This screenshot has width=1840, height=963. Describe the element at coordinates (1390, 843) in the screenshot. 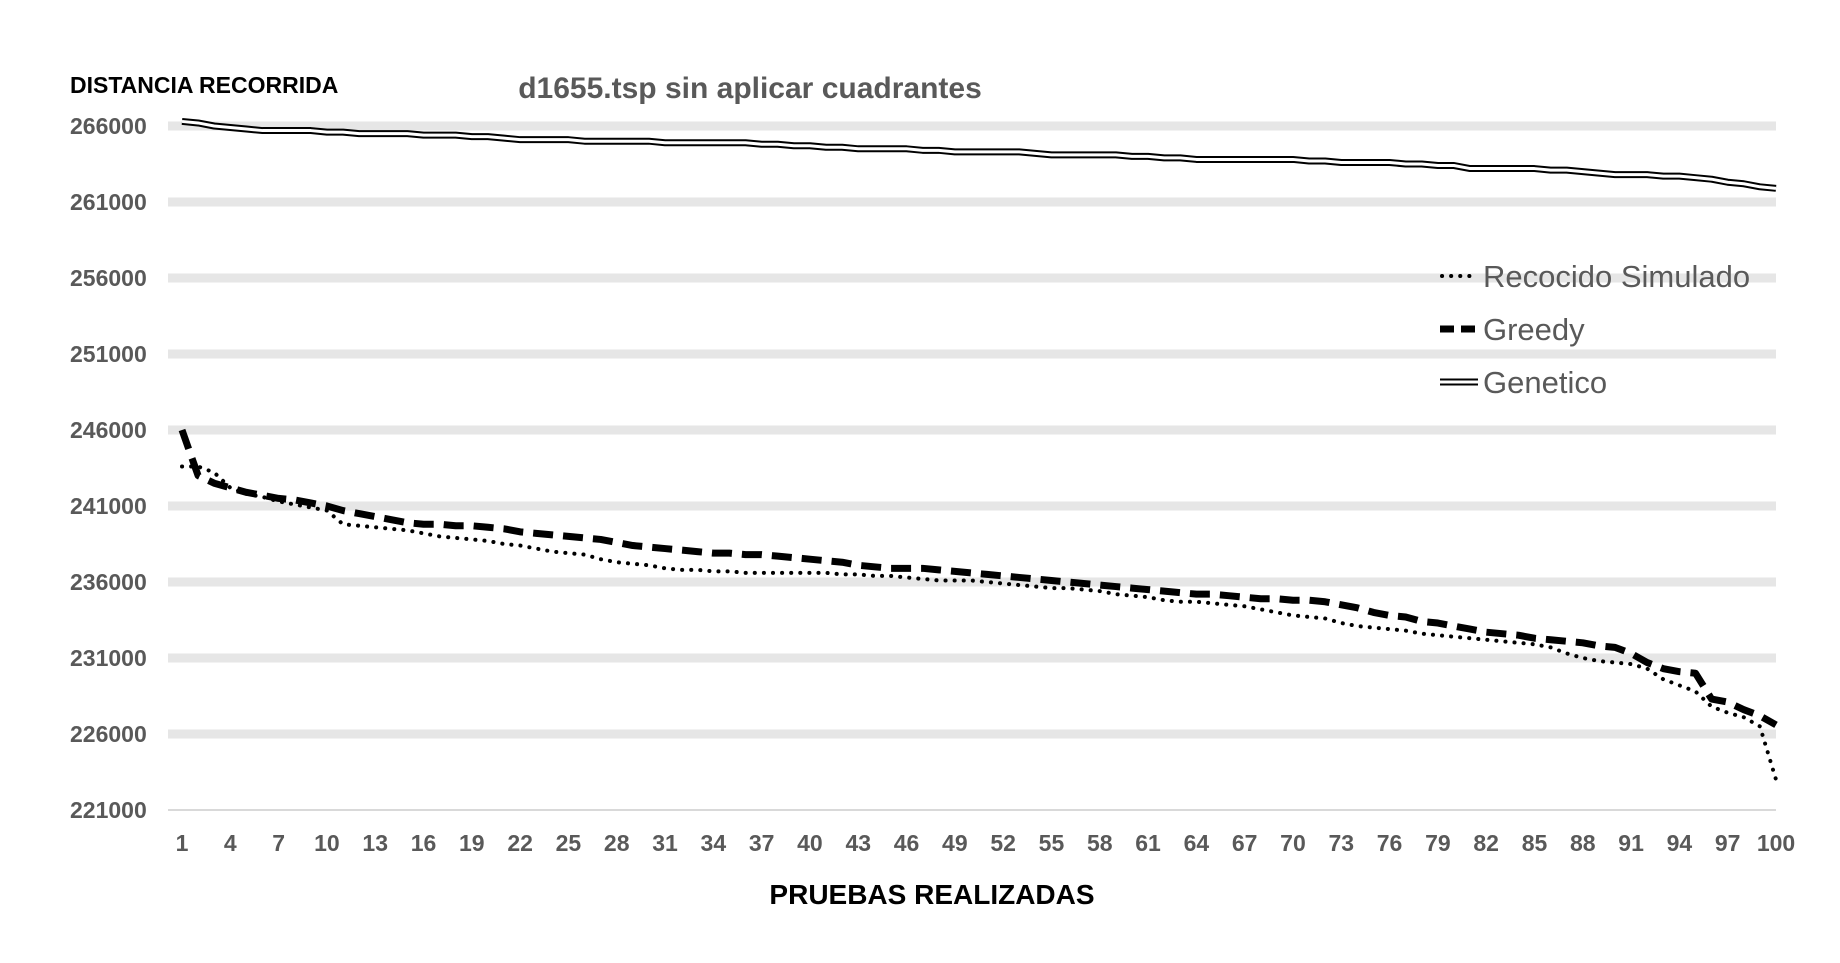

I see `x-tick-label: 76` at that location.